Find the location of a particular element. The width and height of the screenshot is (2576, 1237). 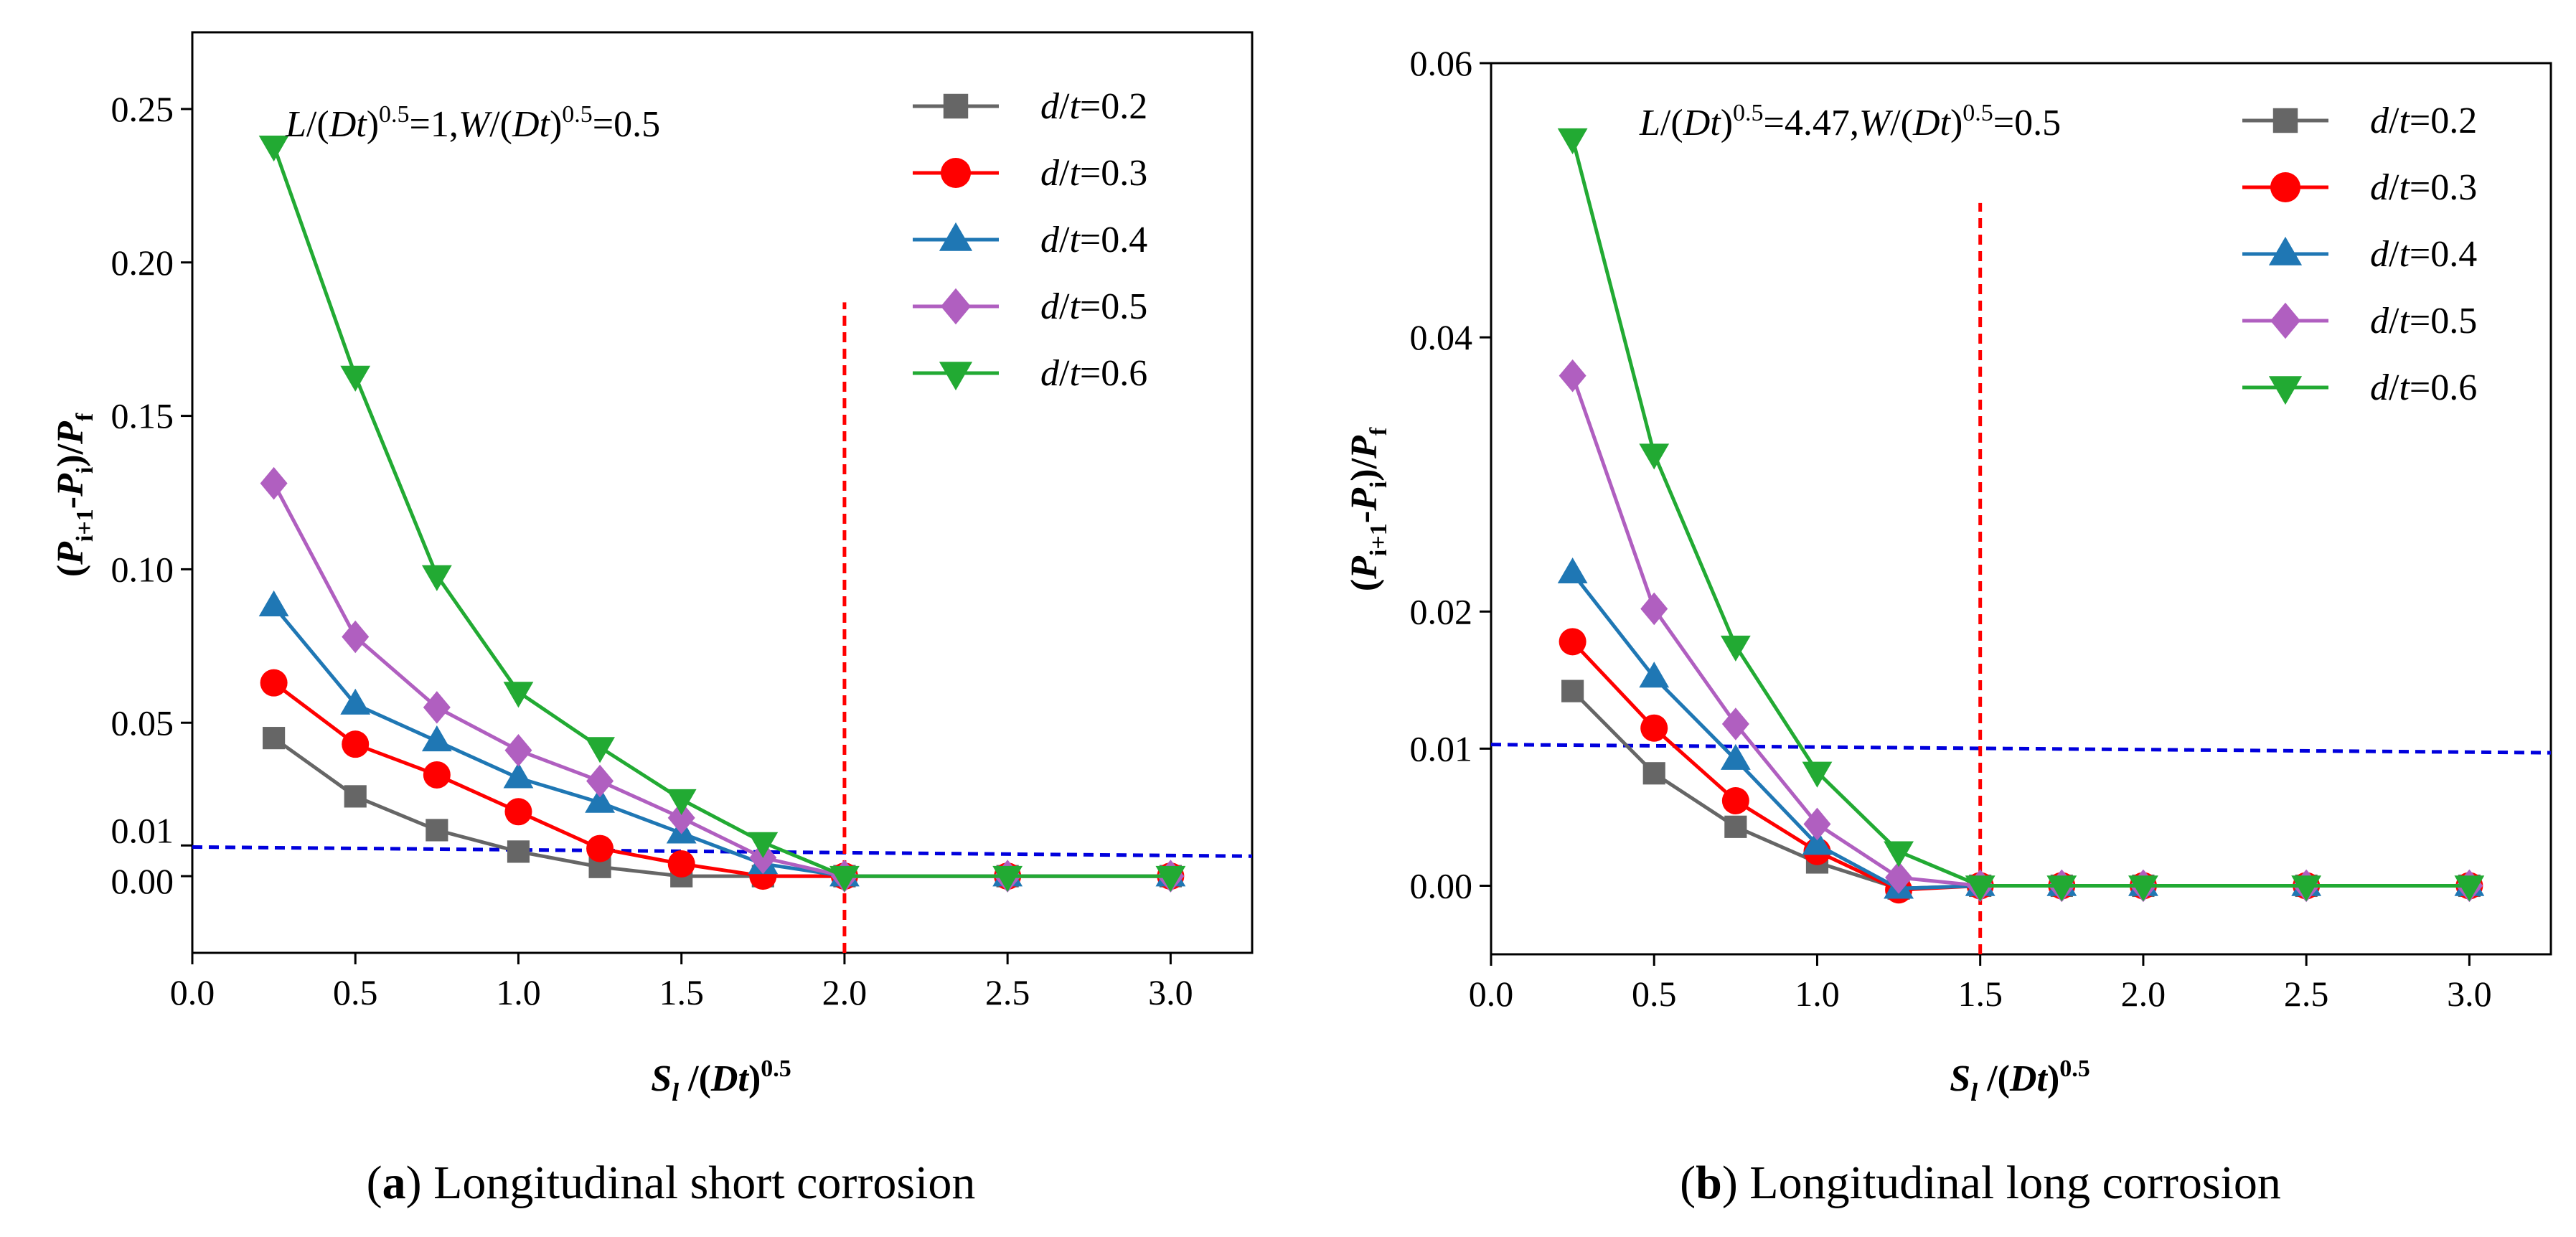

chart-b-legend-label: d/t=0.3 is located at coordinates (2423, 187).